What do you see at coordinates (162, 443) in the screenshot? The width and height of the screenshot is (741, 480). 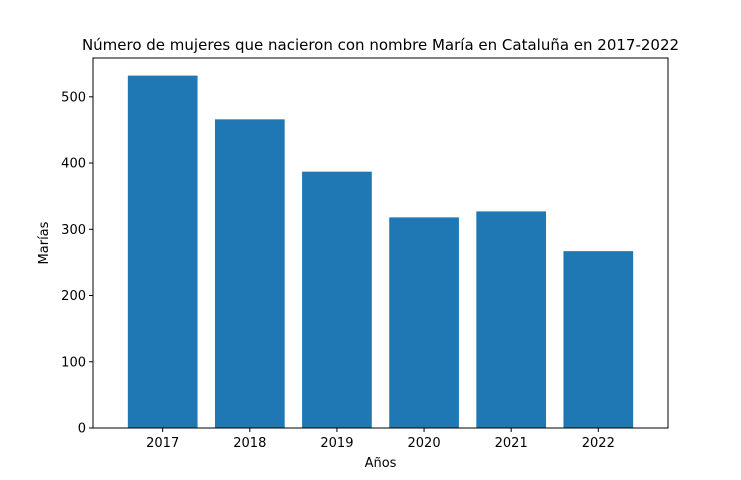 I see `x-tick-label: 2017` at bounding box center [162, 443].